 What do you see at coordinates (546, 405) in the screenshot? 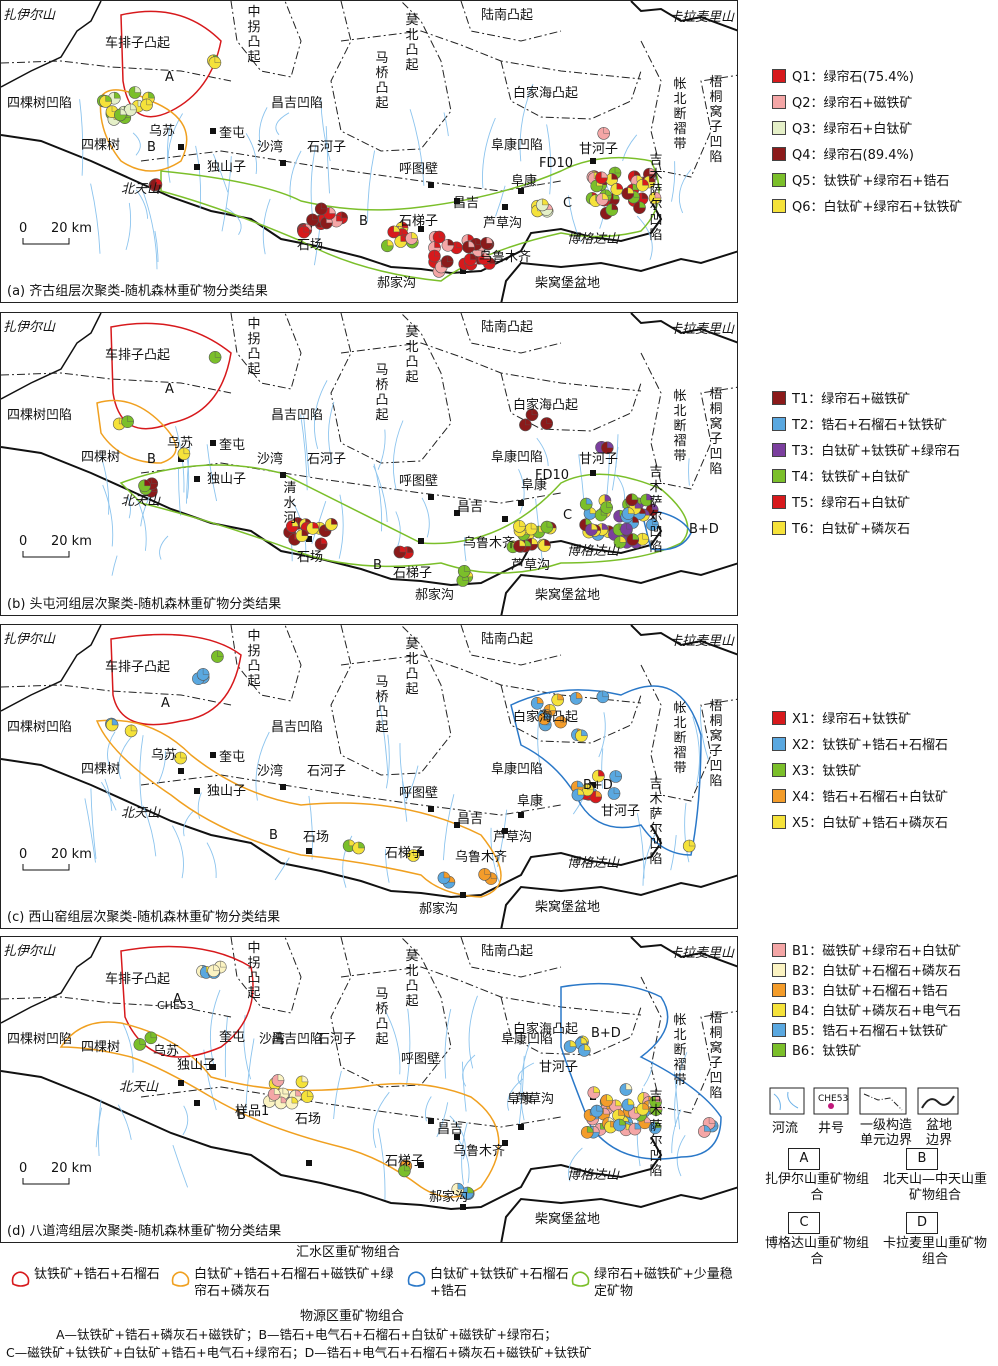
I see `place-label: 白家海凸起` at bounding box center [546, 405].